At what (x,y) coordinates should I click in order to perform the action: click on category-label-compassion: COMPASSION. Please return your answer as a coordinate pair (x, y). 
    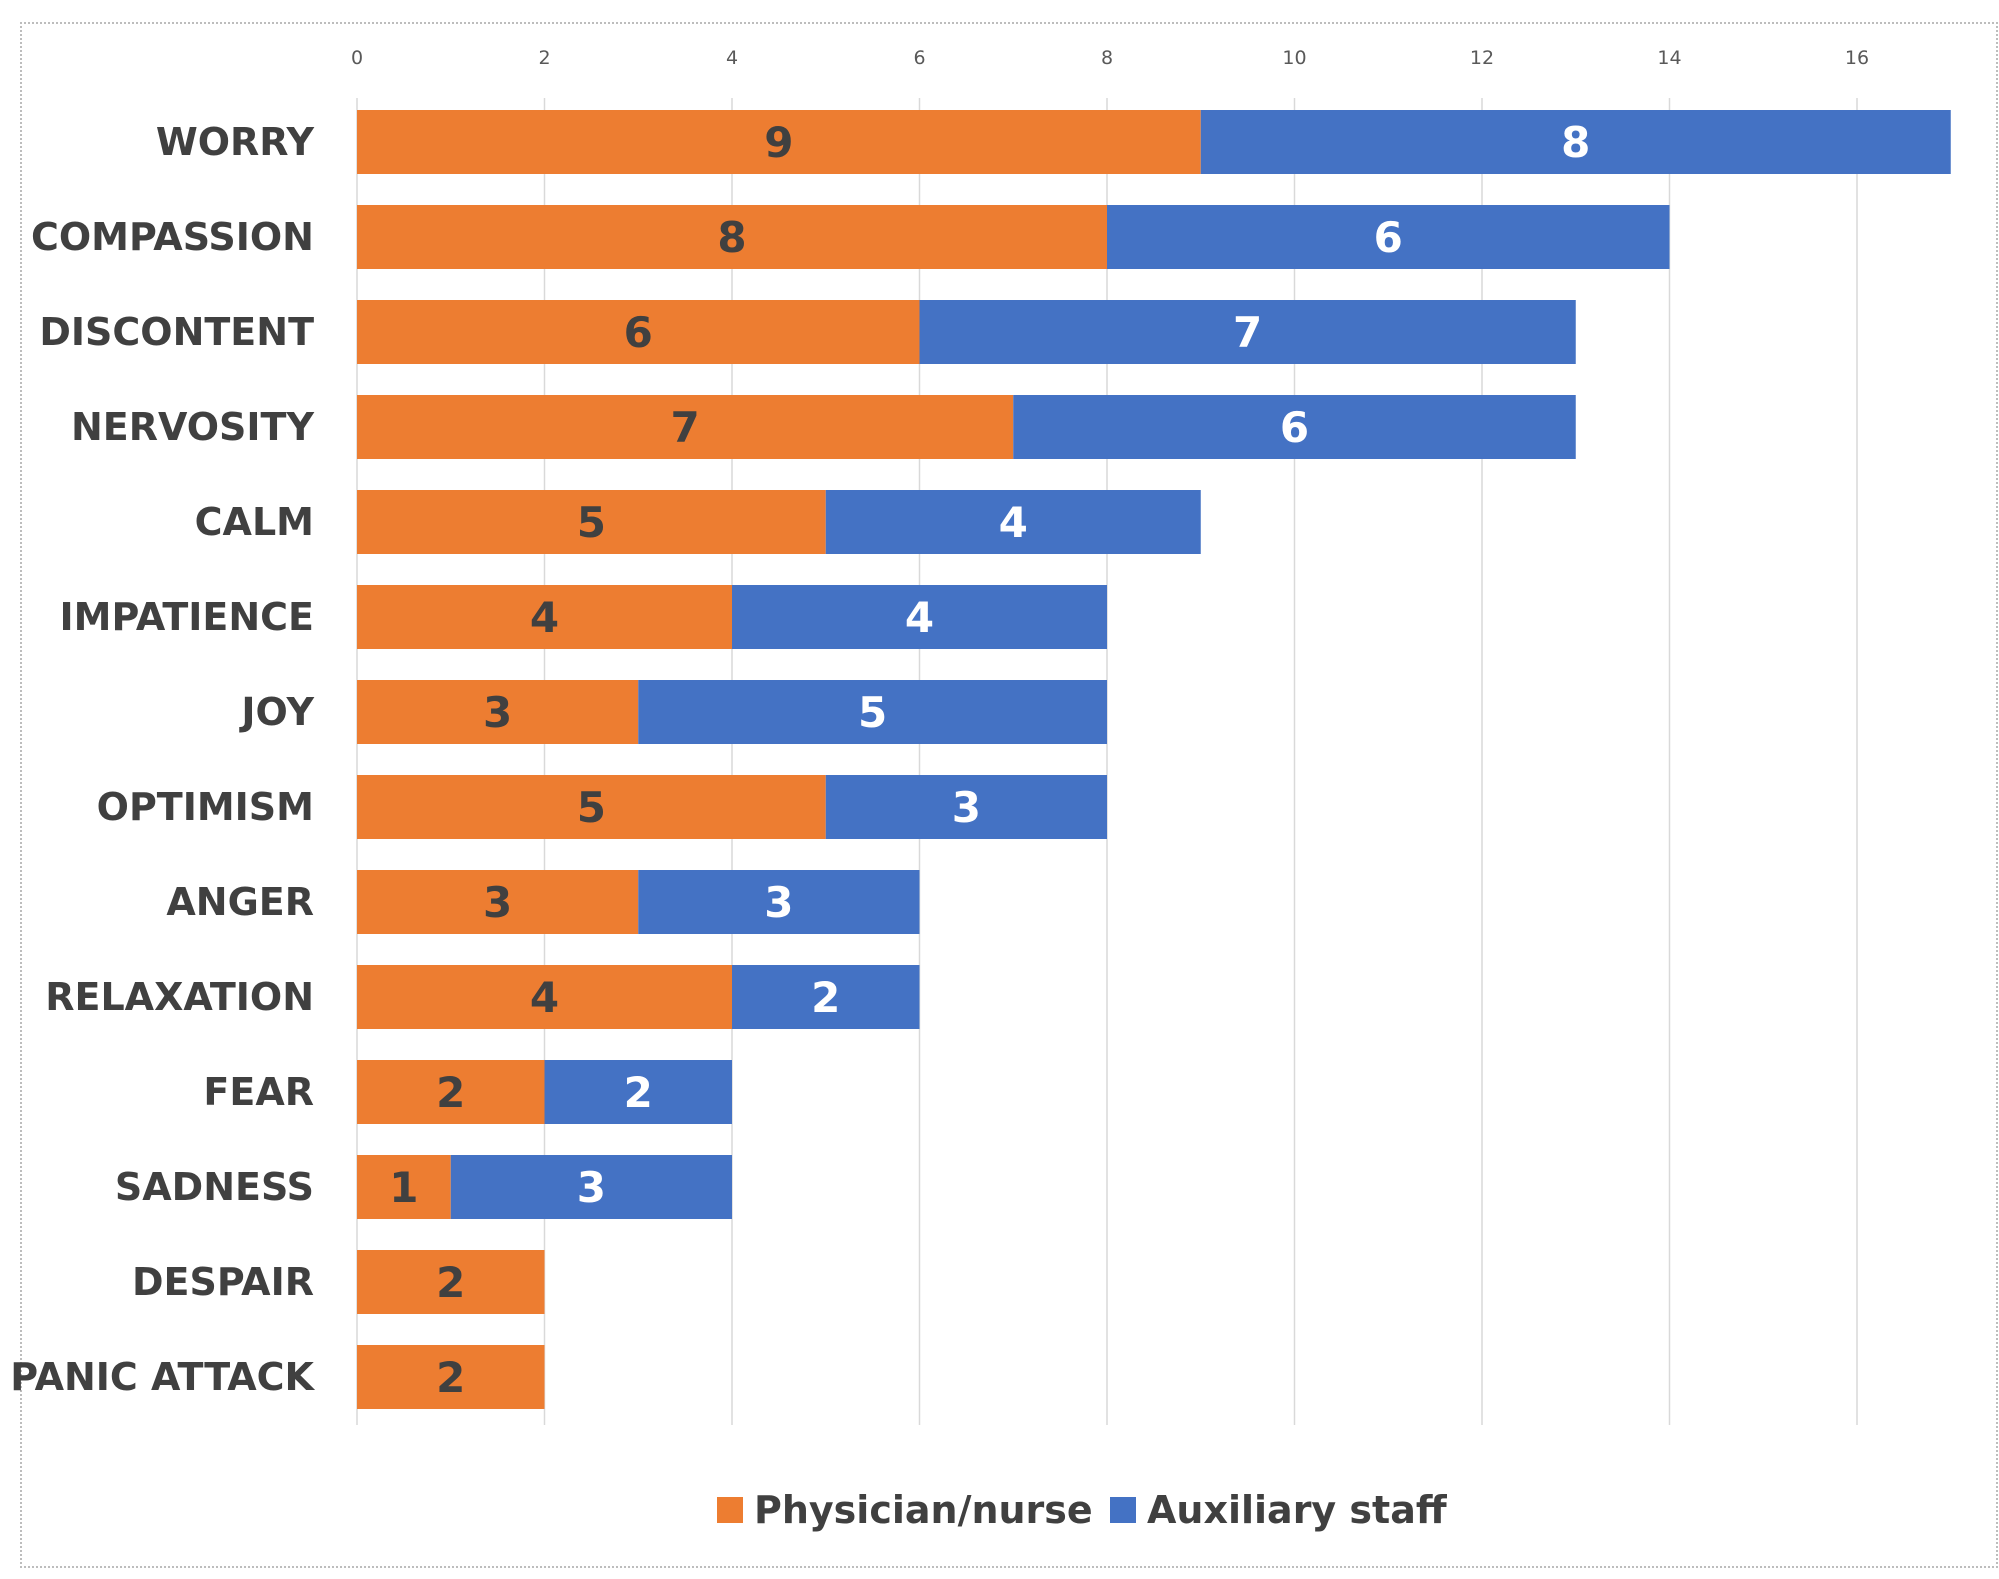
    Looking at the image, I should click on (172, 237).